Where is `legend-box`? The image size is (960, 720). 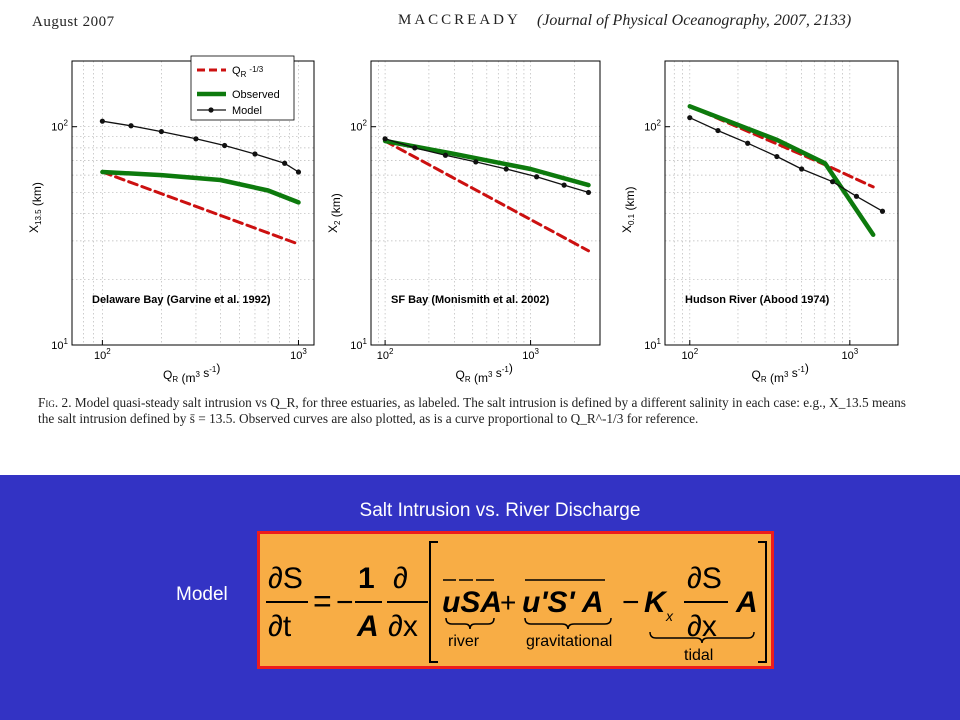
legend-box is located at coordinates (242, 88).